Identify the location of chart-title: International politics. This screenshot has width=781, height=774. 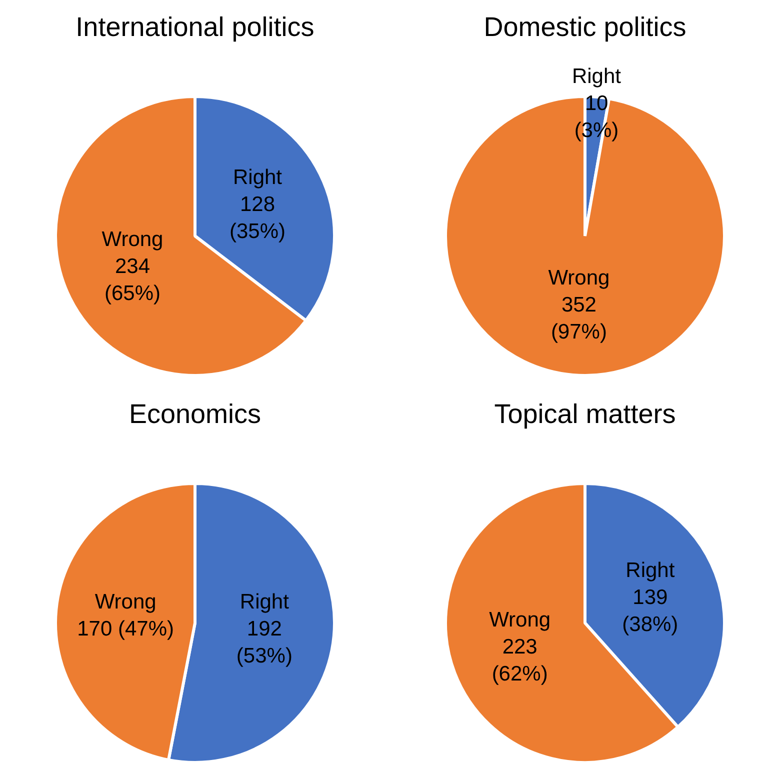
(195, 27).